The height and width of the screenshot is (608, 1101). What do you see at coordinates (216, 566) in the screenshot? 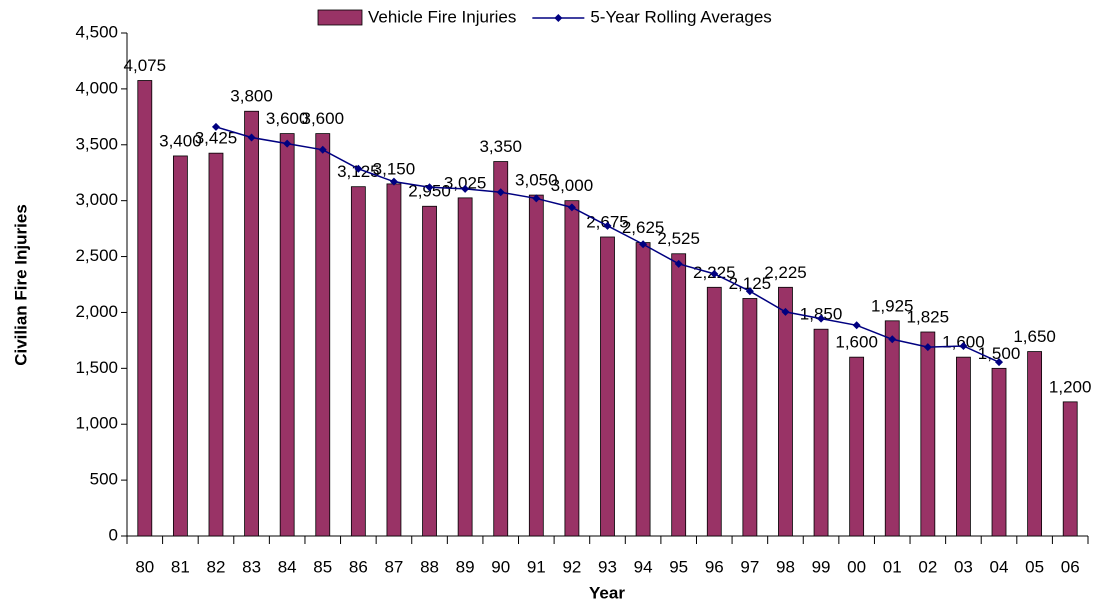
I see `x-tick-label: 82` at bounding box center [216, 566].